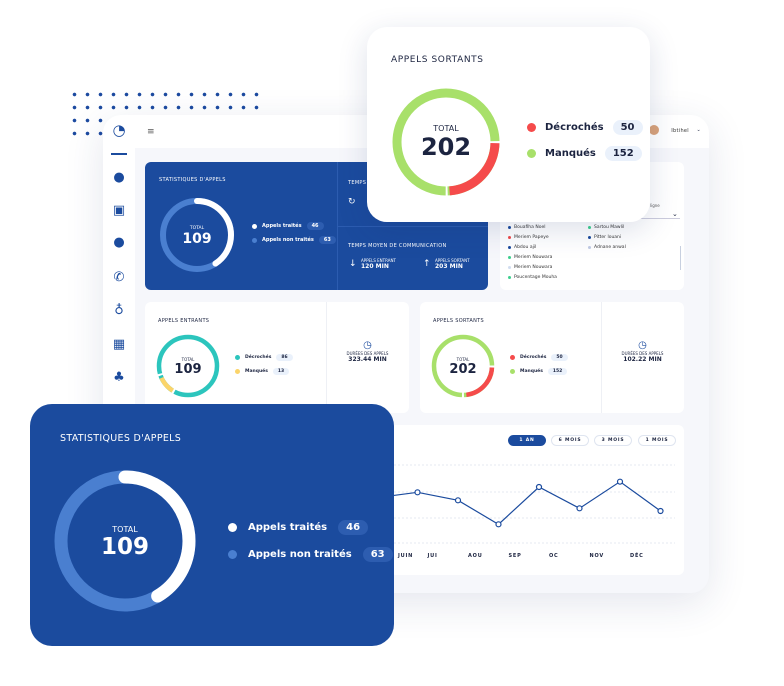 Image resolution: width=784 pixels, height=686 pixels. What do you see at coordinates (525, 247) in the screenshot?
I see `agent-name: Abdou ajil` at bounding box center [525, 247].